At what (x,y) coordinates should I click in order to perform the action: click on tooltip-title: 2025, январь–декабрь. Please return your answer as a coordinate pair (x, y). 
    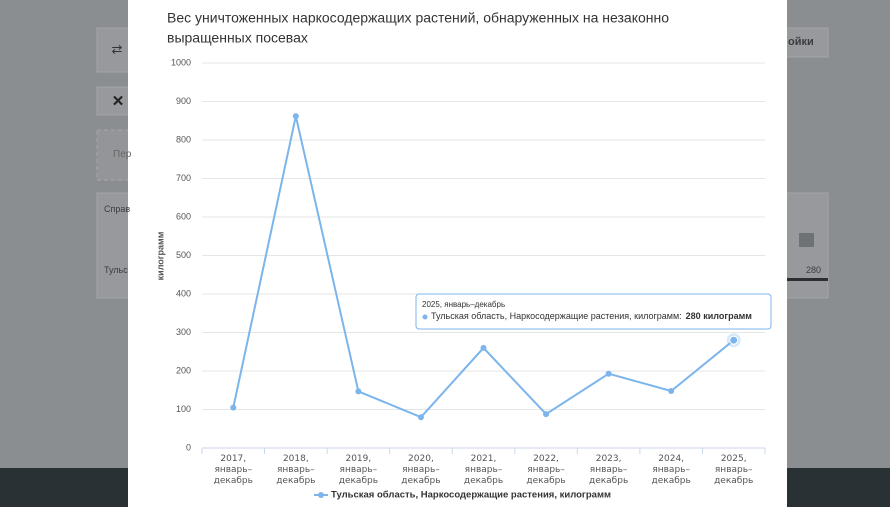
    Looking at the image, I should click on (463, 304).